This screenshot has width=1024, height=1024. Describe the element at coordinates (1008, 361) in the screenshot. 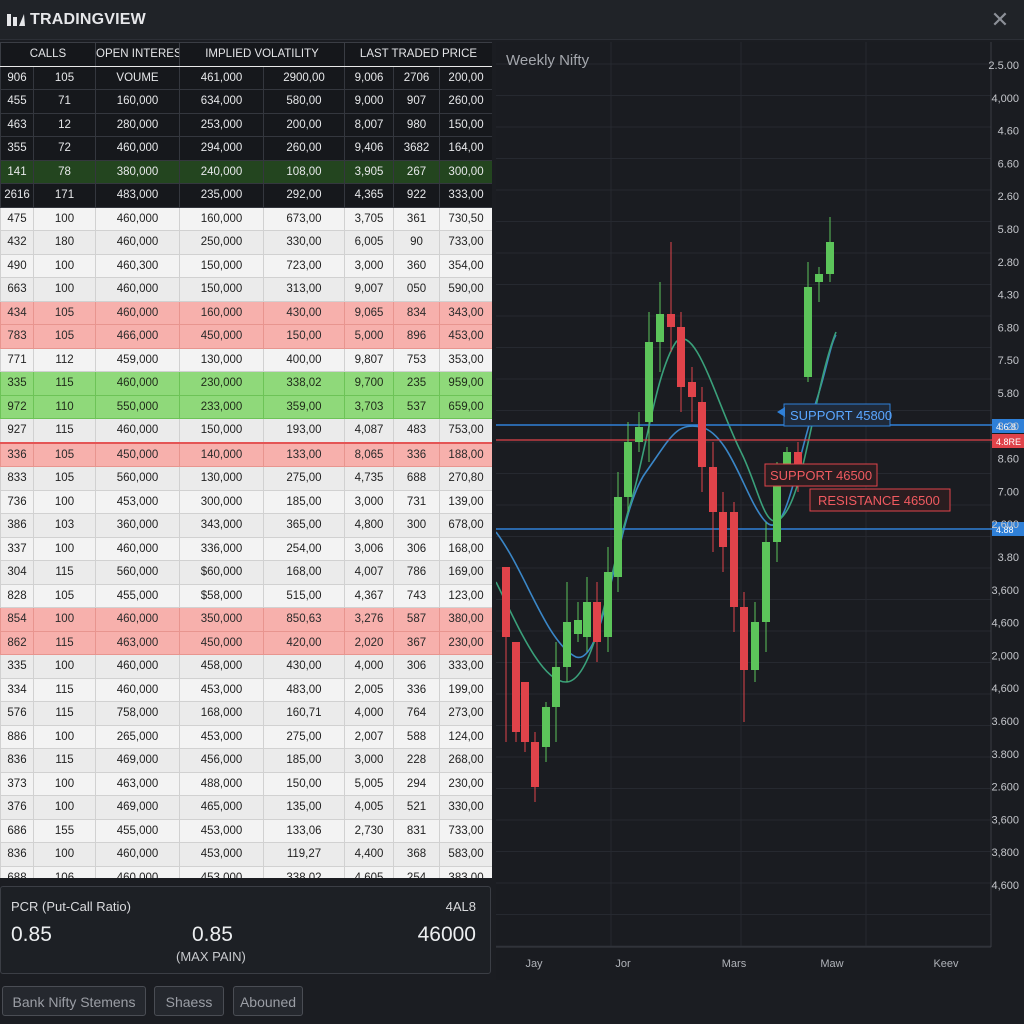

I see `y-tick-label: 7.50` at that location.